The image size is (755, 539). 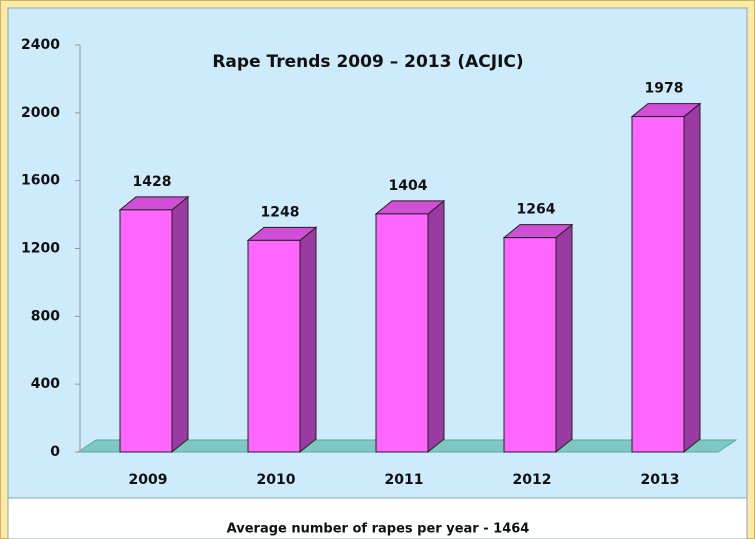 I want to click on x-tick-label: 2012, so click(x=532, y=480).